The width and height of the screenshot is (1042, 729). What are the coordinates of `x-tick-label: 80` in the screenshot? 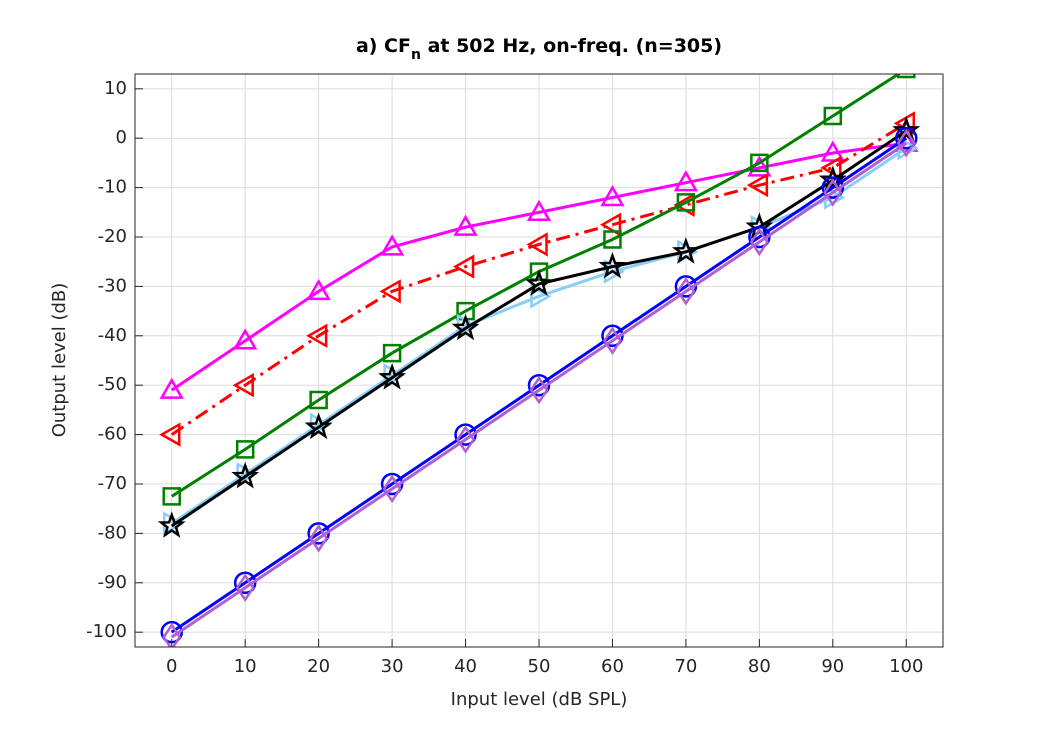 It's located at (759, 666).